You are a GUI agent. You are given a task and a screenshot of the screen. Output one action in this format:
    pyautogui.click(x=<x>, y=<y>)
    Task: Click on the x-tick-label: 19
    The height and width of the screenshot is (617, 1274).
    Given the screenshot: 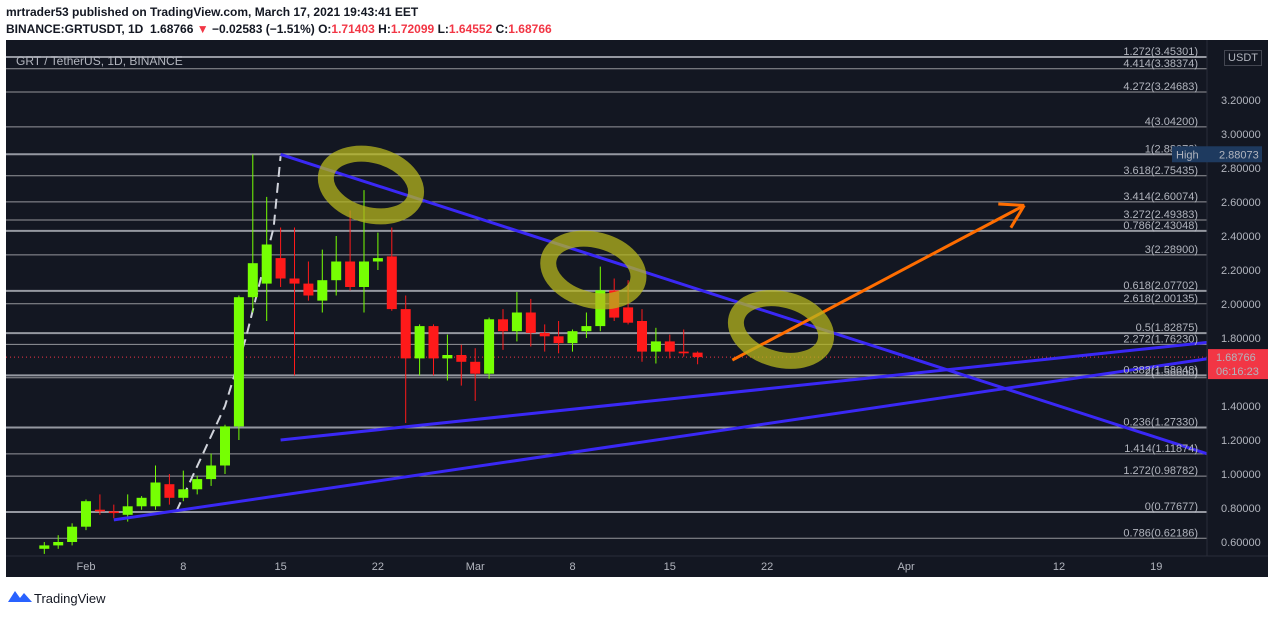 What is the action you would take?
    pyautogui.click(x=1156, y=567)
    